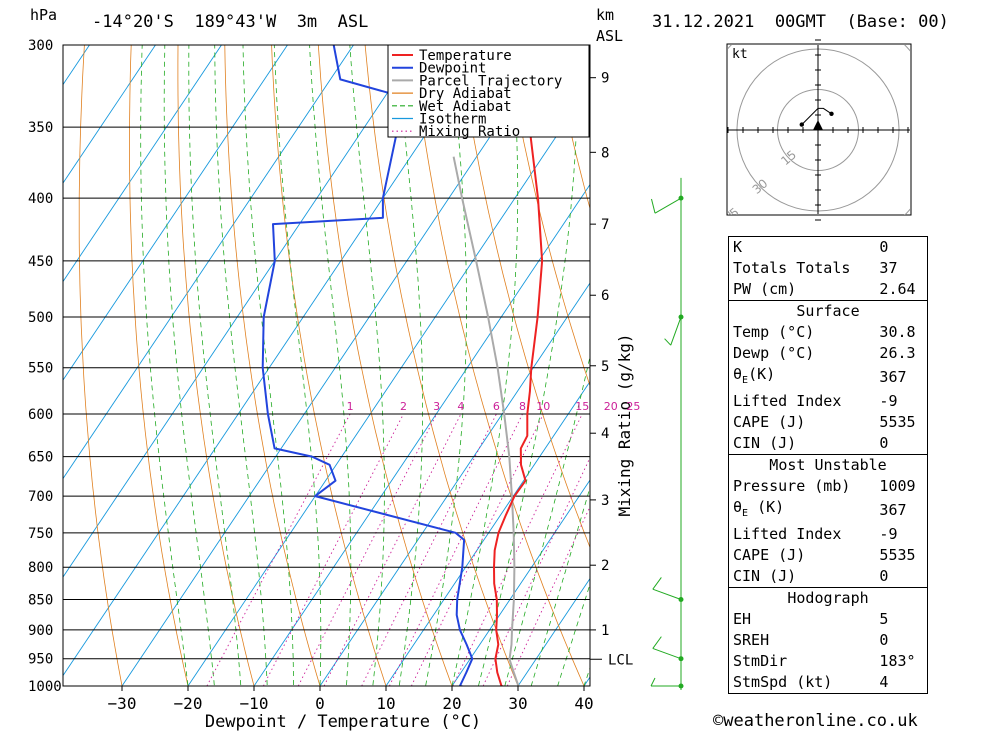 This screenshot has height=733, width=1000. What do you see at coordinates (802, 510) in the screenshot?
I see `mu-theta-label: θE (K)` at bounding box center [802, 510].